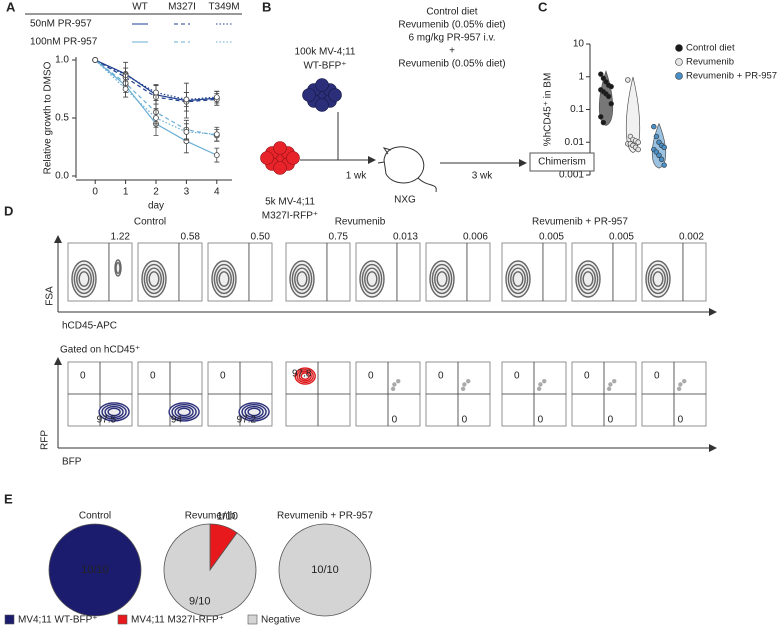 The width and height of the screenshot is (777, 628). I want to click on treatment: 6 mg/kg PR-957 i.v., so click(451, 38).